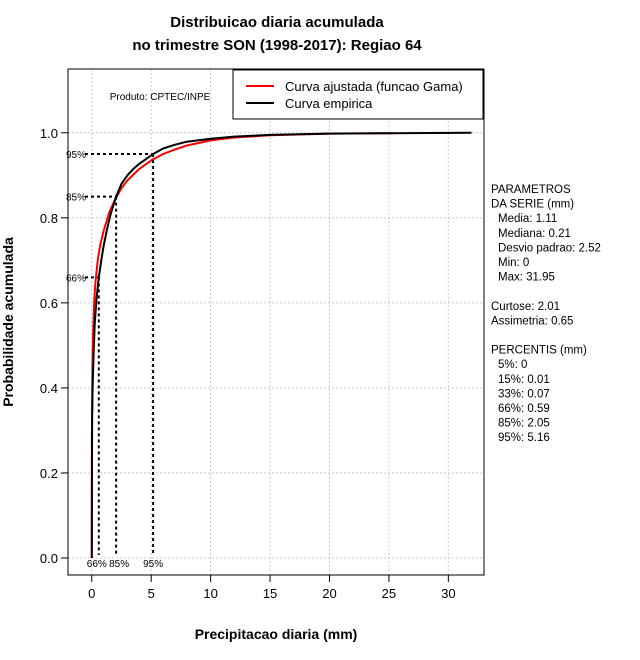  I want to click on x-axis-title: Precipitacao diaria (mm), so click(276, 634).